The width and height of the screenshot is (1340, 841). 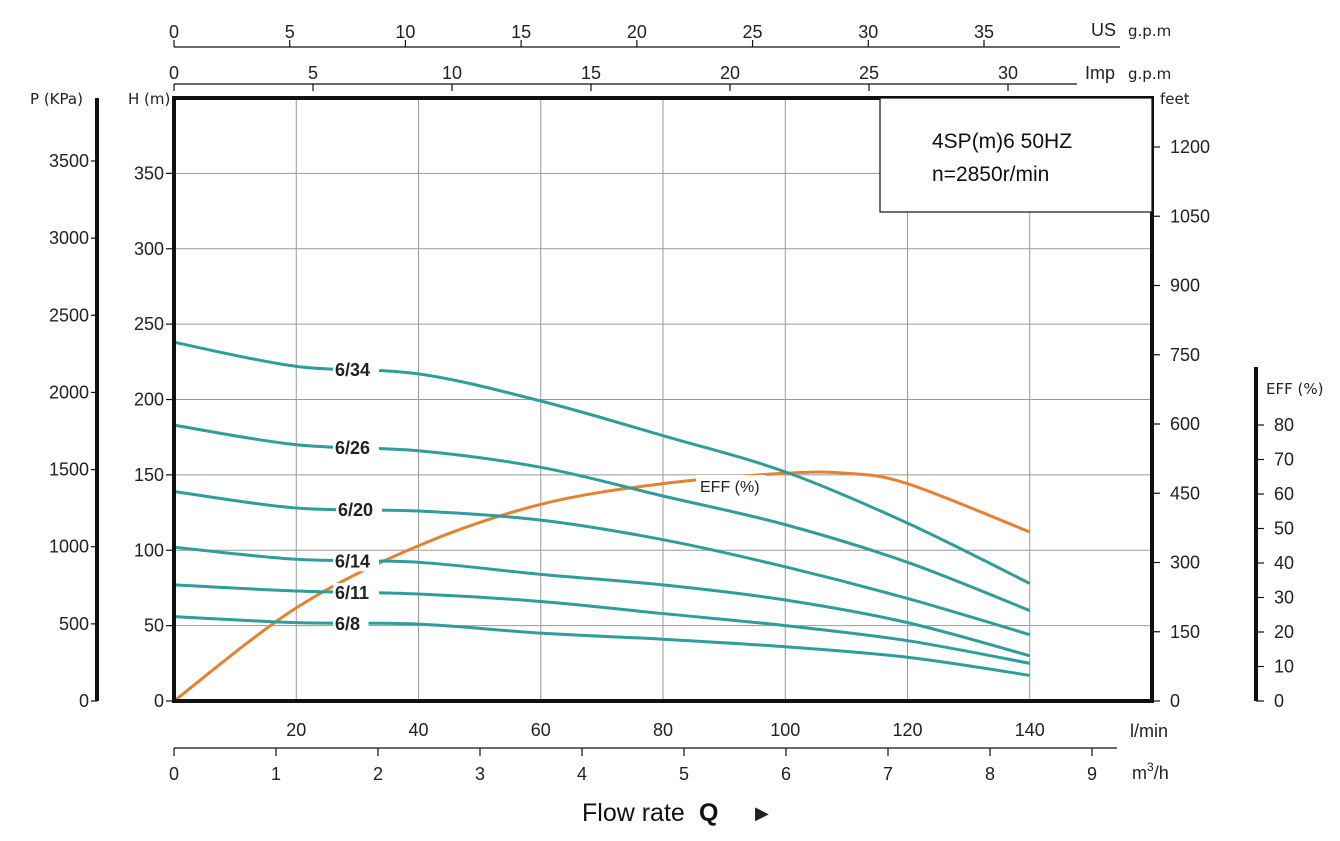 What do you see at coordinates (313, 73) in the screenshot?
I see `flow-imp-gpm-tick-label: 5` at bounding box center [313, 73].